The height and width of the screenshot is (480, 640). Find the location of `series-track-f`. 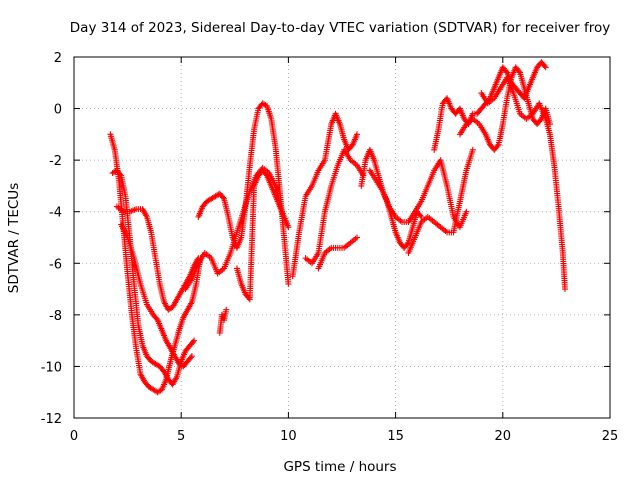

series-track-f is located at coordinates (233, 228).